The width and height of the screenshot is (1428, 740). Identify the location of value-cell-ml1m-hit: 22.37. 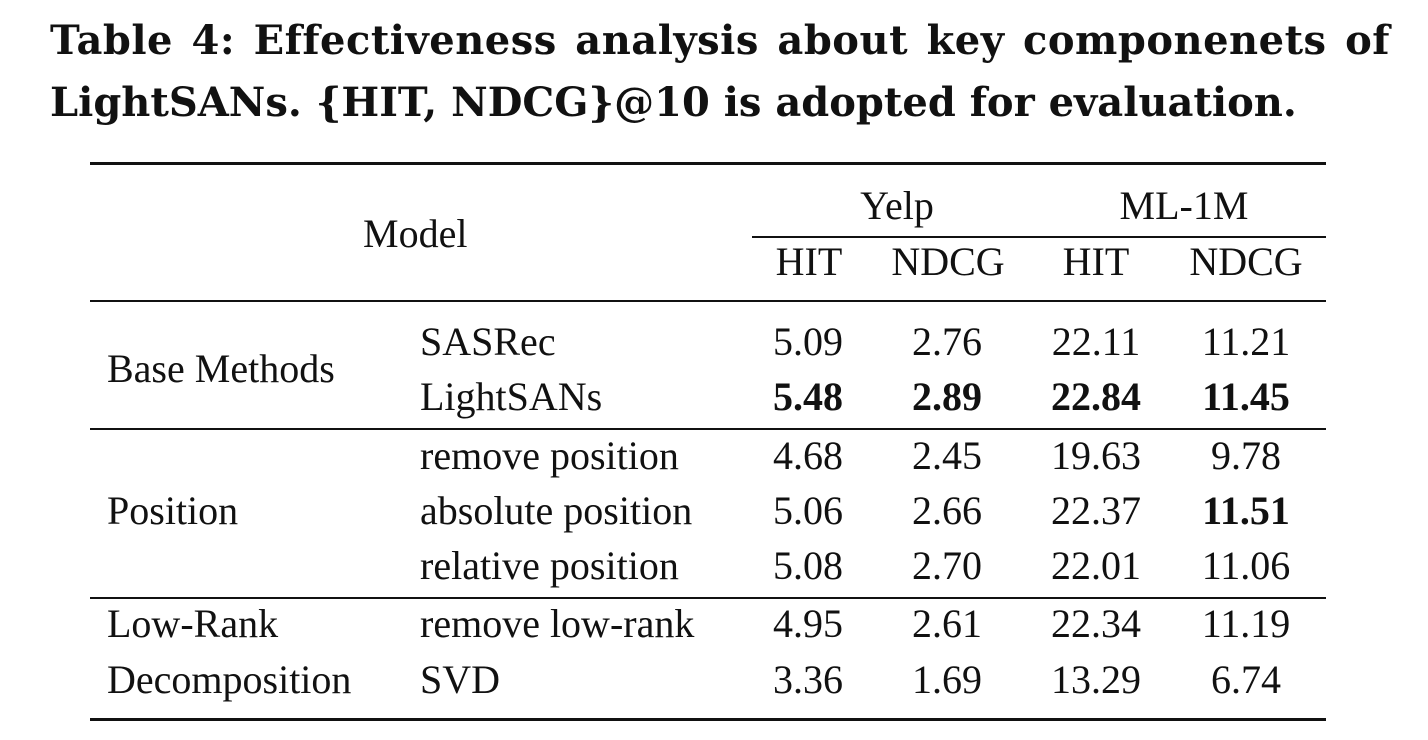
(1096, 510).